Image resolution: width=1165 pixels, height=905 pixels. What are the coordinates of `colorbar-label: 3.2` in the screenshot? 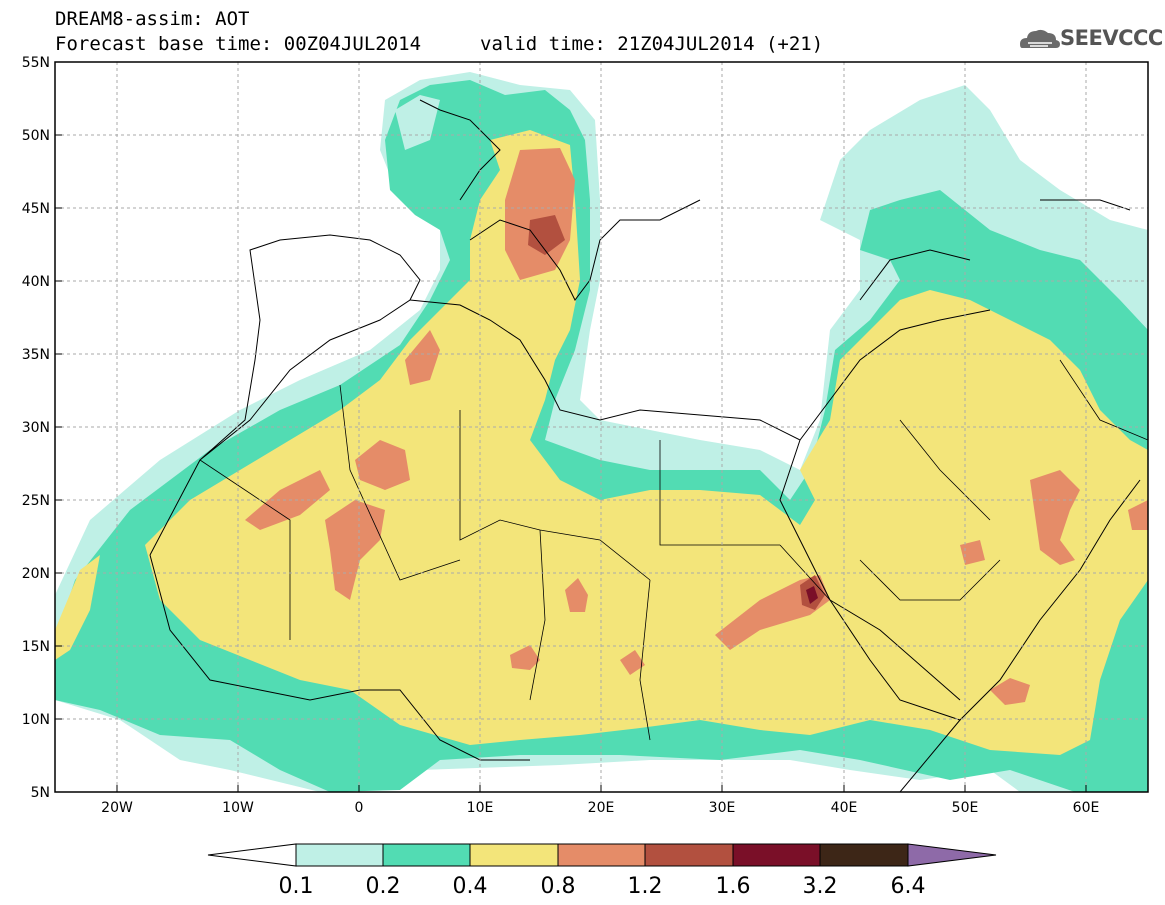 It's located at (820, 886).